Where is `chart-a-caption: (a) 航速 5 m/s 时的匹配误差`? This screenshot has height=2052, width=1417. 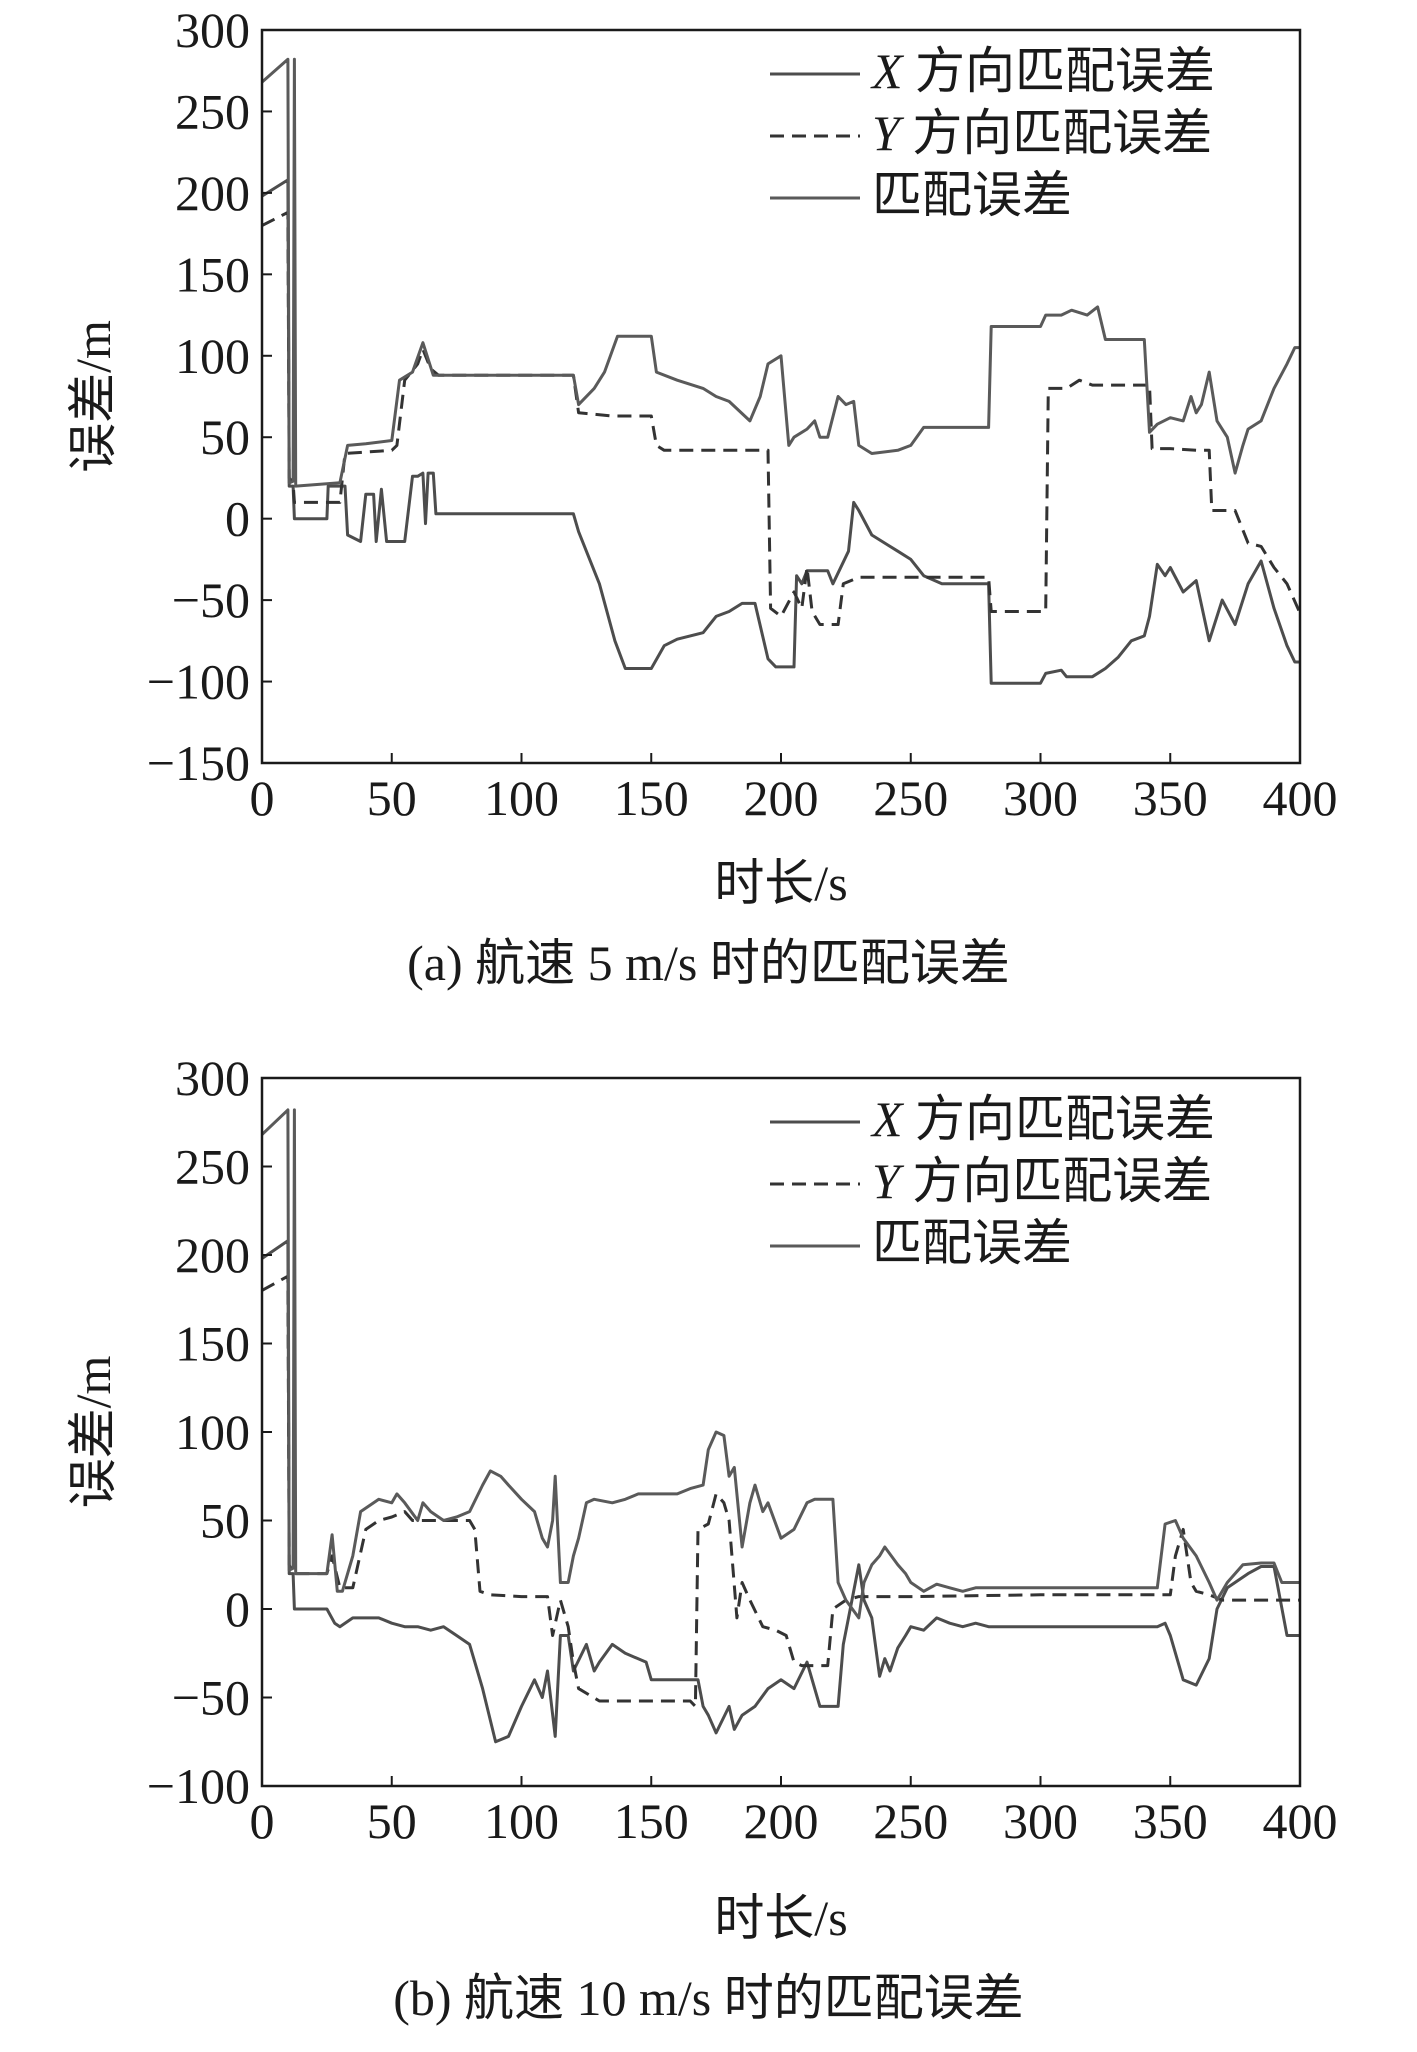 chart-a-caption: (a) 航速 5 m/s 时的匹配误差 is located at coordinates (708, 963).